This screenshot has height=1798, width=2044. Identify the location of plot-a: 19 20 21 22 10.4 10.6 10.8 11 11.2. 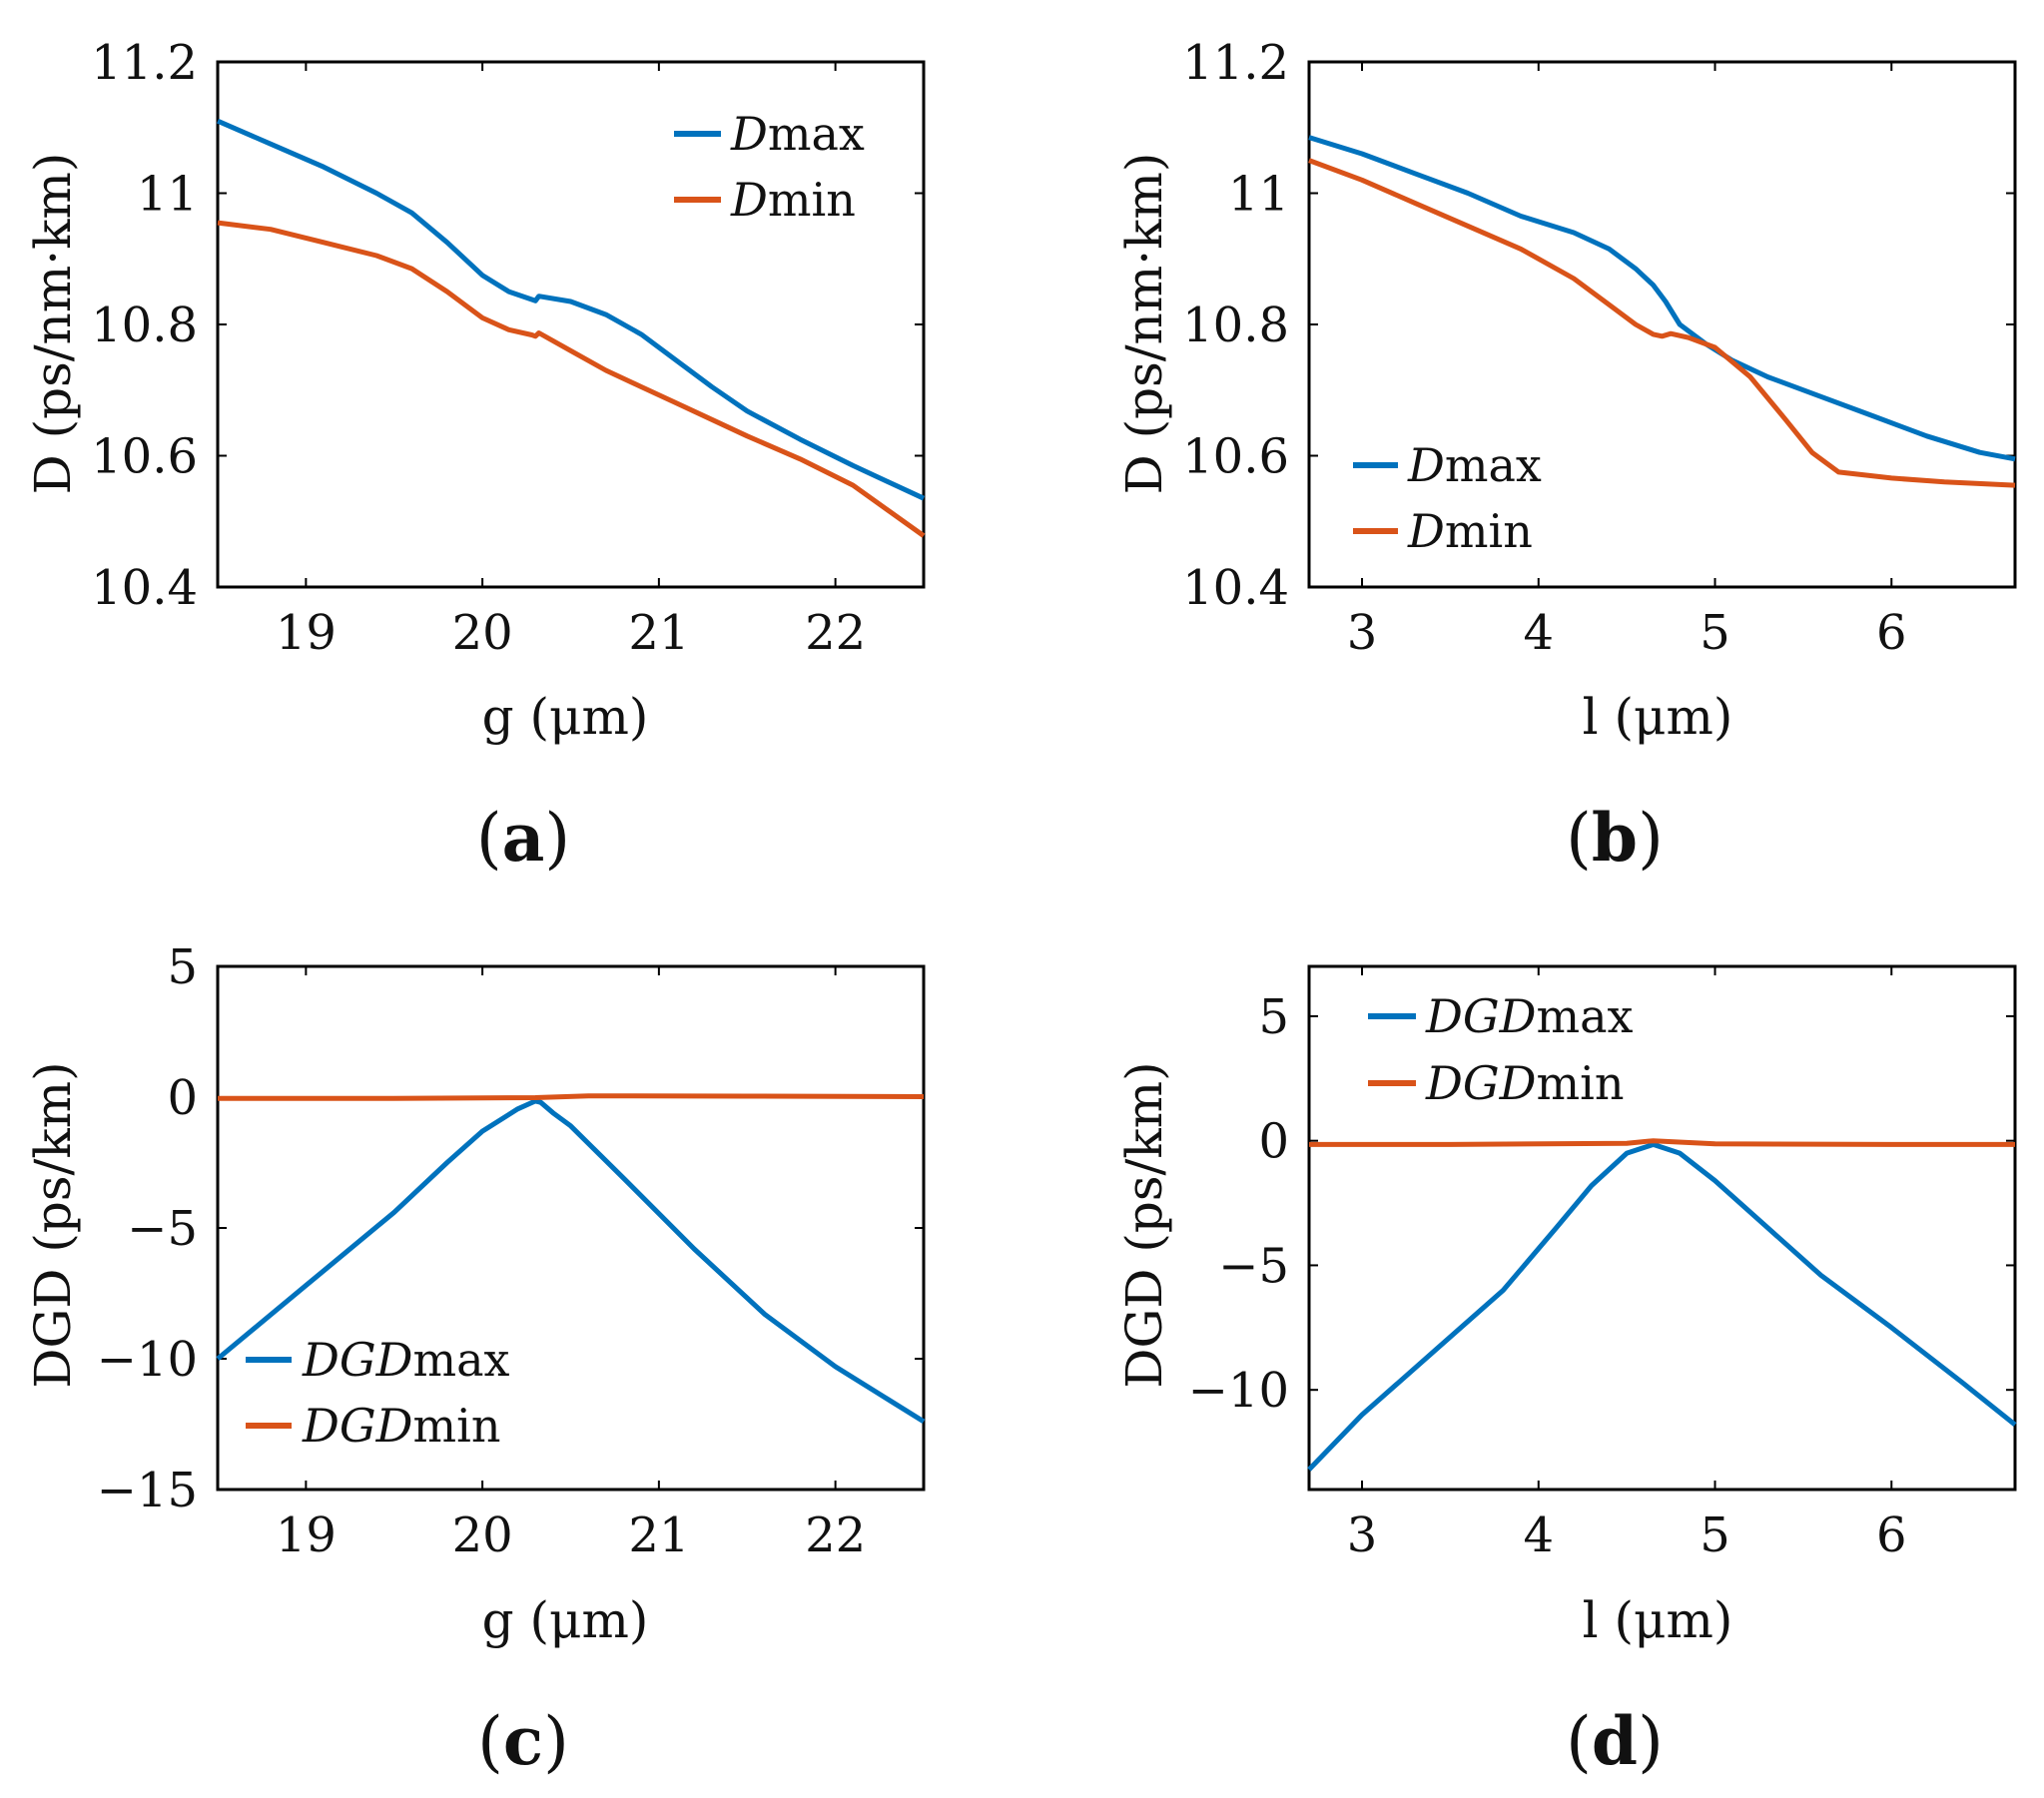
(508, 348).